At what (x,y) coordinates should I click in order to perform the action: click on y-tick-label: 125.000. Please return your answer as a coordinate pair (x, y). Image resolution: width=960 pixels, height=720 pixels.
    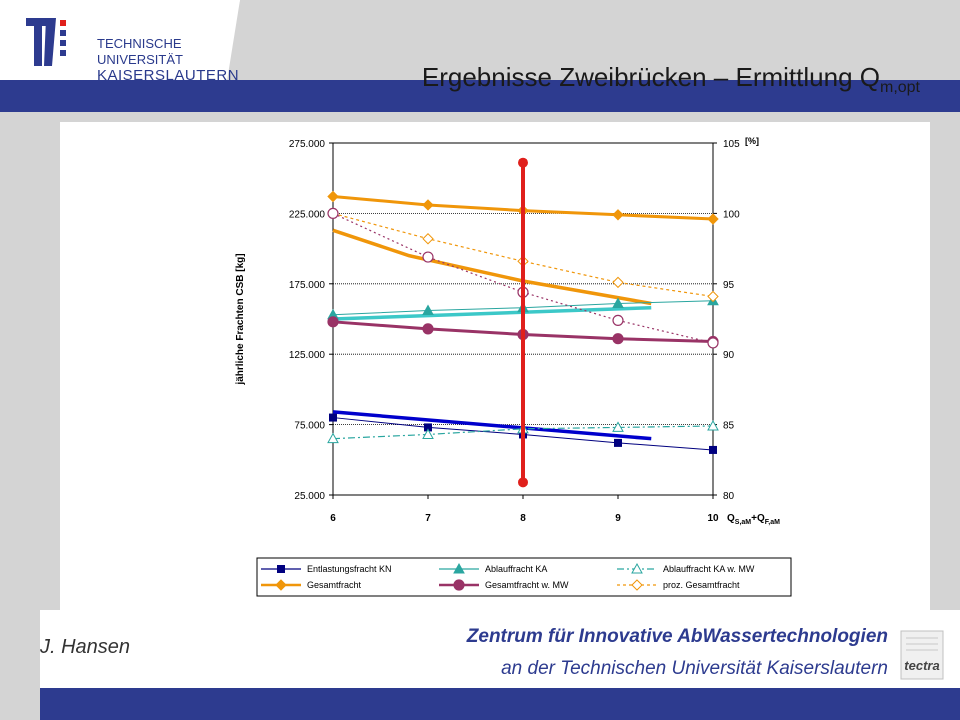
    Looking at the image, I should click on (307, 355).